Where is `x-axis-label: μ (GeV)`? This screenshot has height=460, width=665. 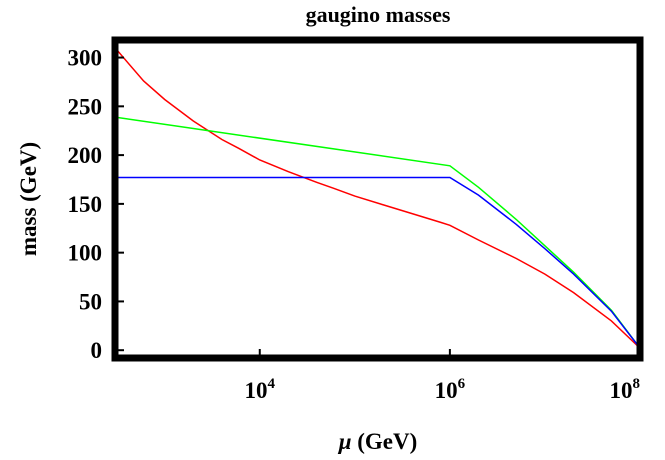
x-axis-label: μ (GeV) is located at coordinates (378, 441).